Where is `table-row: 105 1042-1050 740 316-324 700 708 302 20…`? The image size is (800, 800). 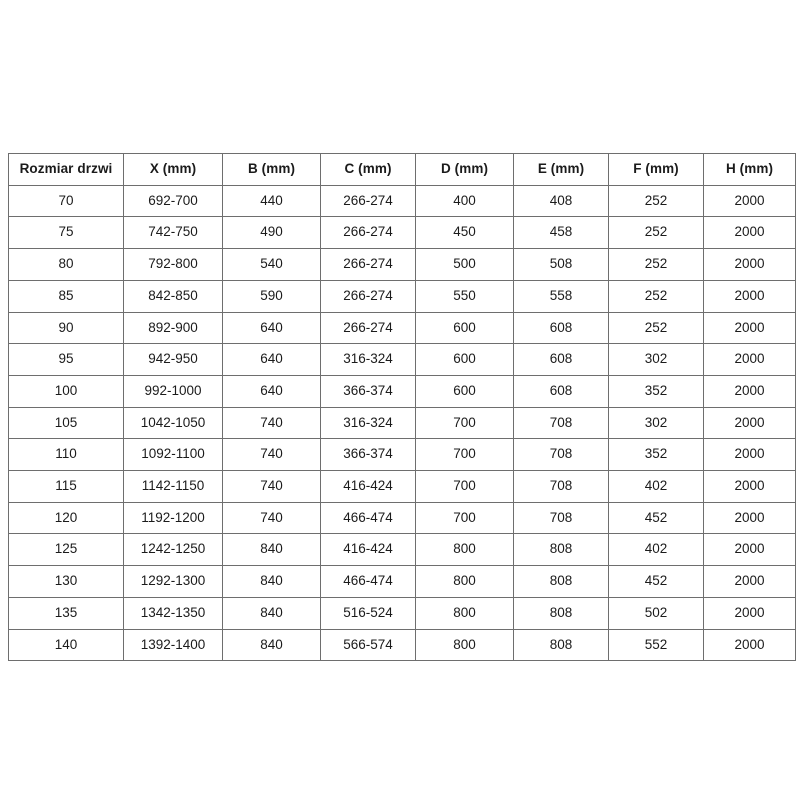 table-row: 105 1042-1050 740 316-324 700 708 302 20… is located at coordinates (402, 423).